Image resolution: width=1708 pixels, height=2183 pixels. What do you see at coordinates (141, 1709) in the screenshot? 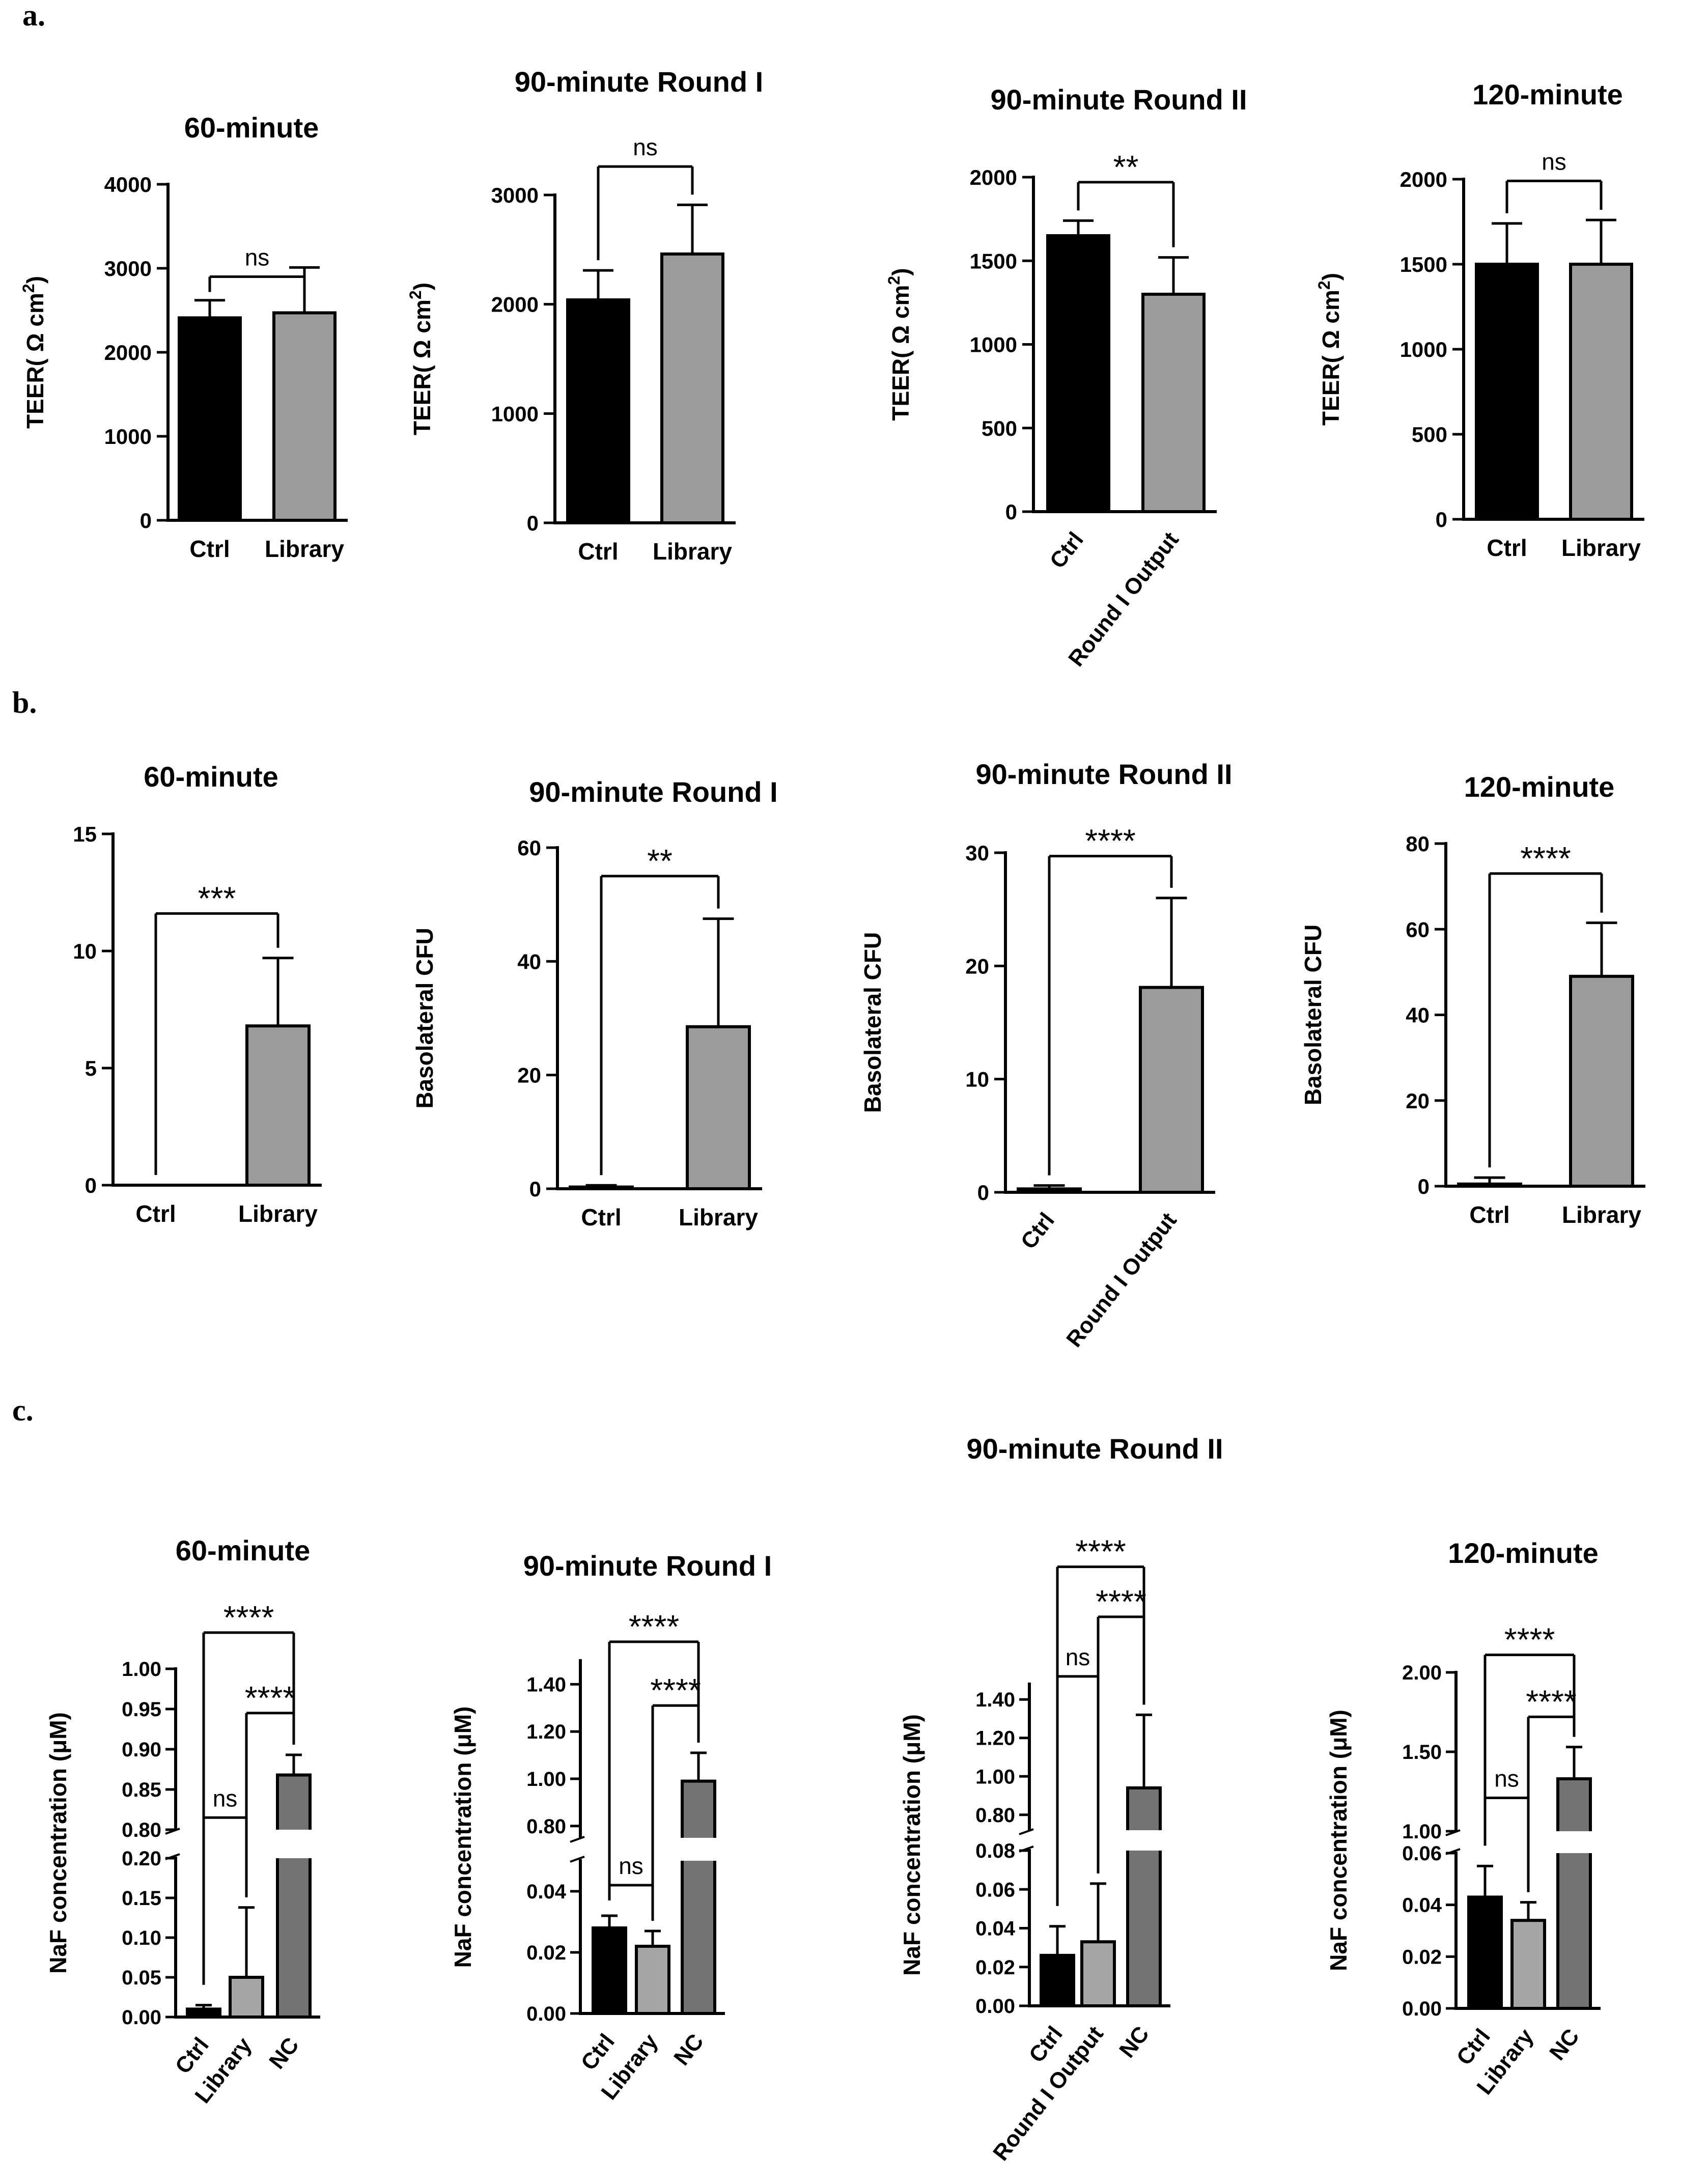
I see `y-tick-label: 0.95` at bounding box center [141, 1709].